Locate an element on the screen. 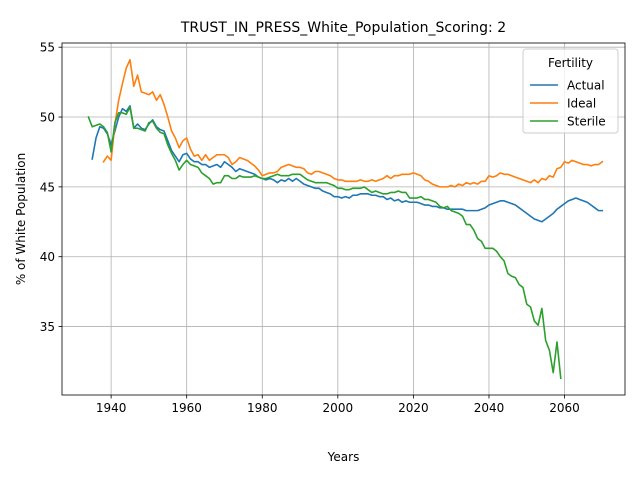 The height and width of the screenshot is (480, 640). x-tick-label: 2020 is located at coordinates (413, 408).